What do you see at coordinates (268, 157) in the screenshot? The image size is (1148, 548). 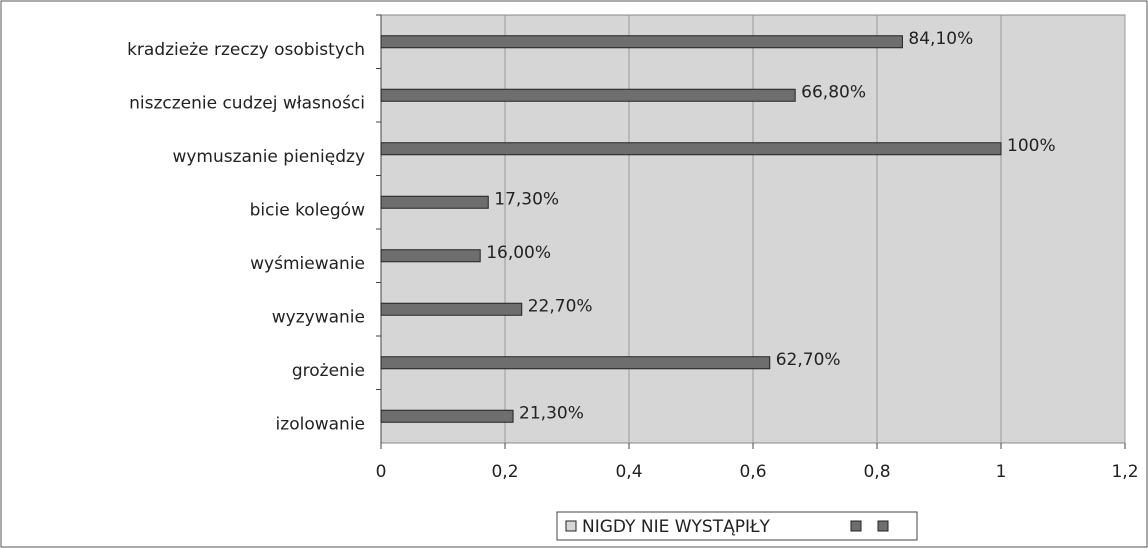 I see `y-tick-label: wymuszanie pieniędzy` at bounding box center [268, 157].